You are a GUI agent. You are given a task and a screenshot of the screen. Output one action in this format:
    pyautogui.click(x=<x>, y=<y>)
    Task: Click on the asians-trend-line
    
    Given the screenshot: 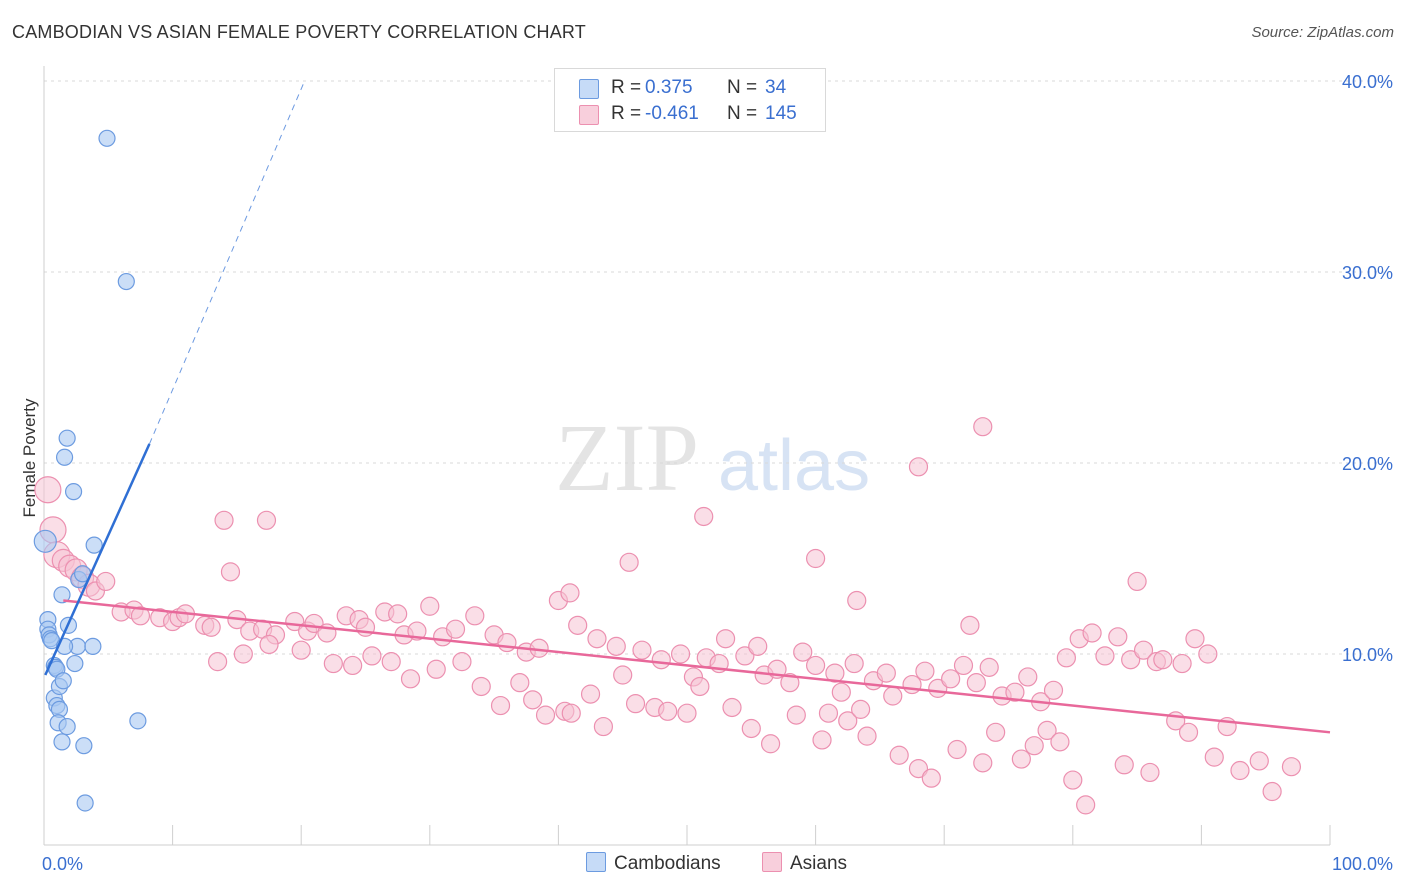 What is the action you would take?
    pyautogui.click(x=697, y=666)
    